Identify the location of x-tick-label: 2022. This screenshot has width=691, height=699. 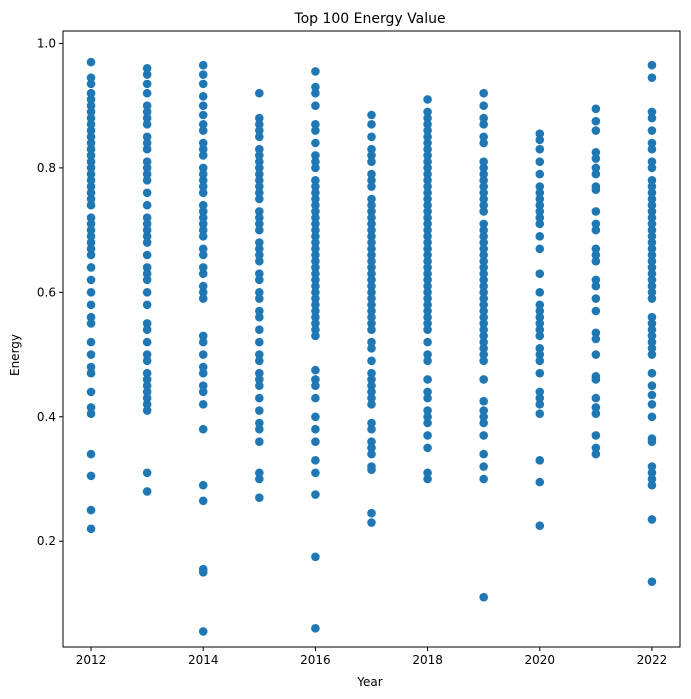
(652, 660).